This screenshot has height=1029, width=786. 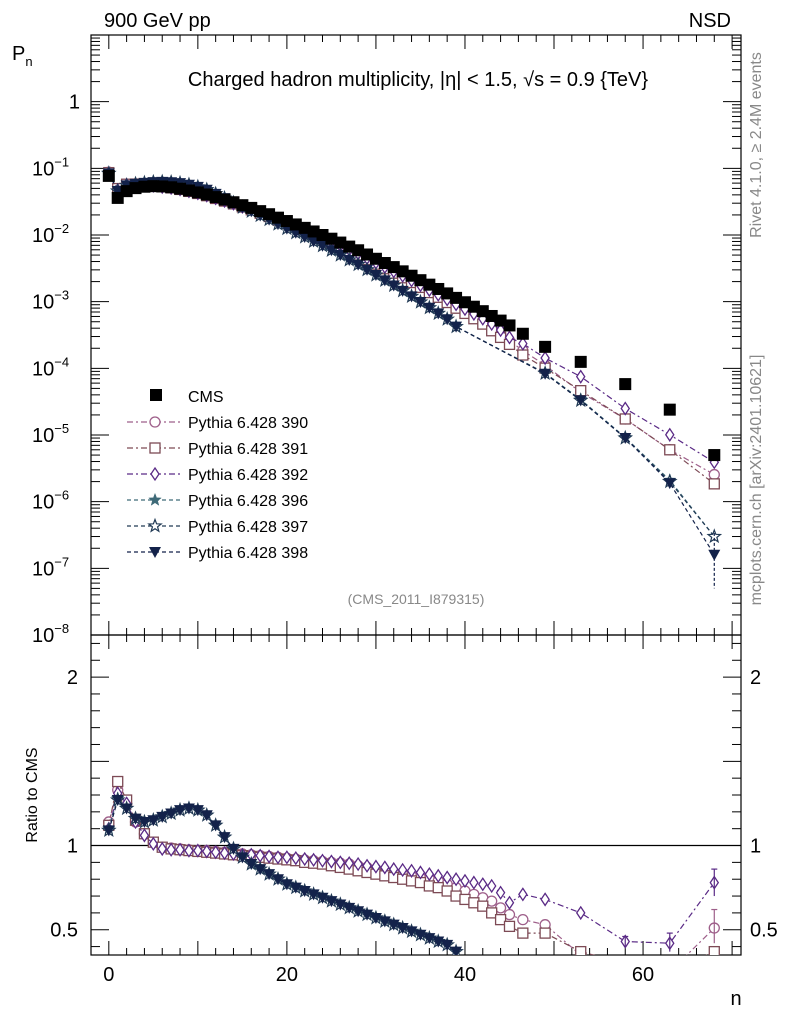 I want to click on y-tick-label: 10⁻⁴, so click(x=50, y=367).